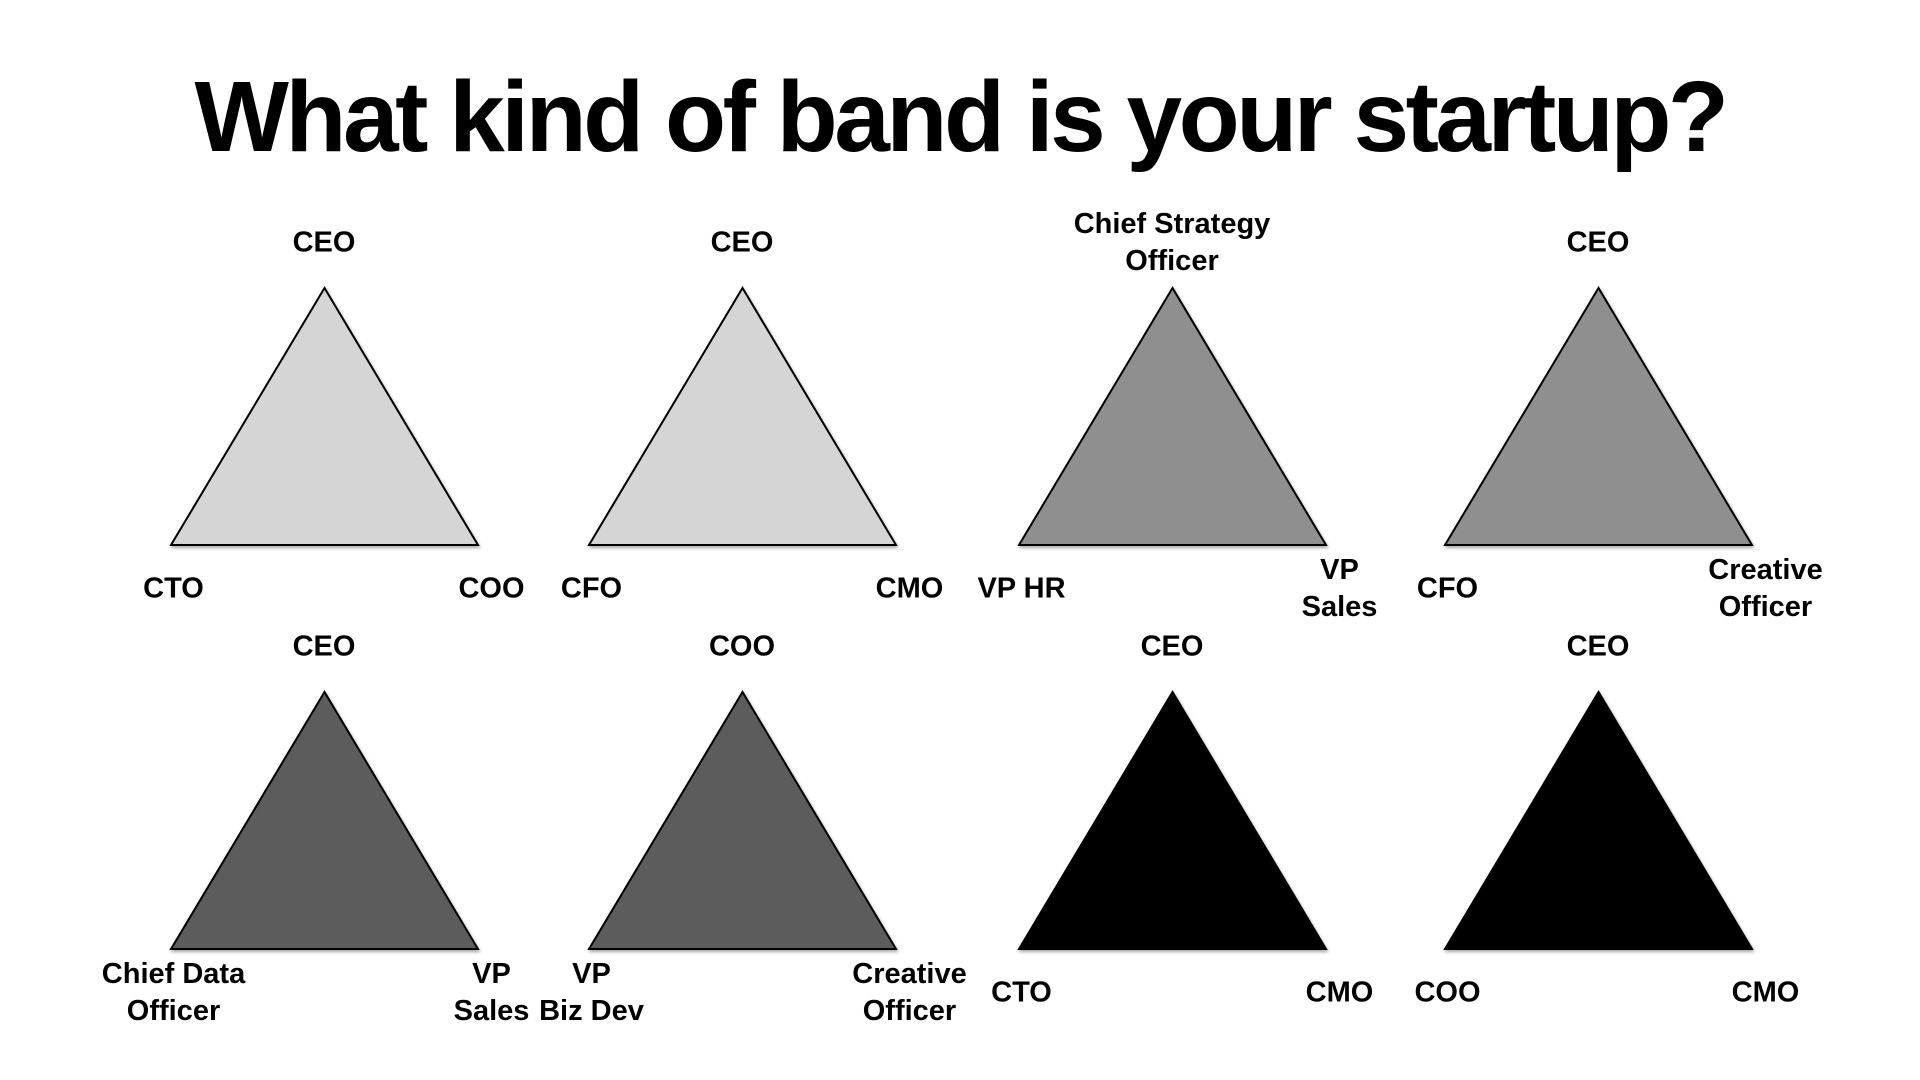 This screenshot has width=1920, height=1080. I want to click on right-role-label: COO, so click(491, 588).